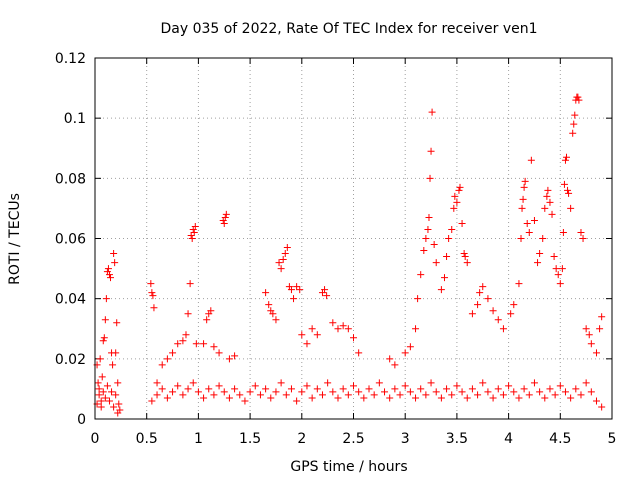 The height and width of the screenshot is (480, 640). I want to click on y-tick-label: 0.1, so click(75, 119).